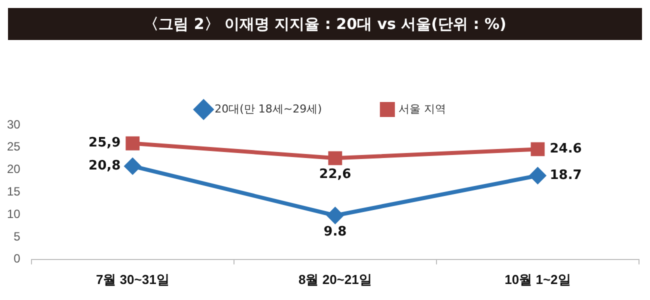  What do you see at coordinates (268, 109) in the screenshot?
I see `legend-label: 20대(만 18세~29세)` at bounding box center [268, 109].